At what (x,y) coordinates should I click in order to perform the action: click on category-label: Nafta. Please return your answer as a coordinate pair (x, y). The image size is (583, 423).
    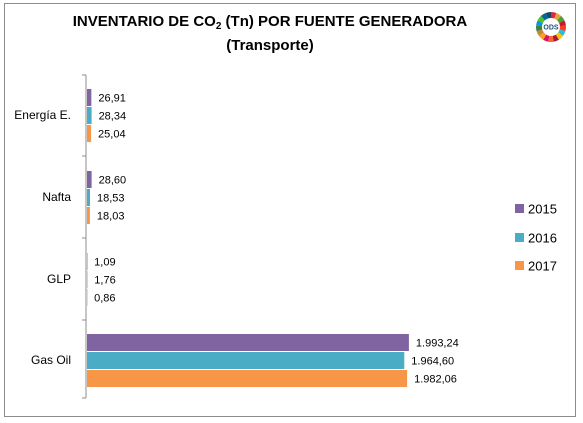
    Looking at the image, I should click on (56, 197).